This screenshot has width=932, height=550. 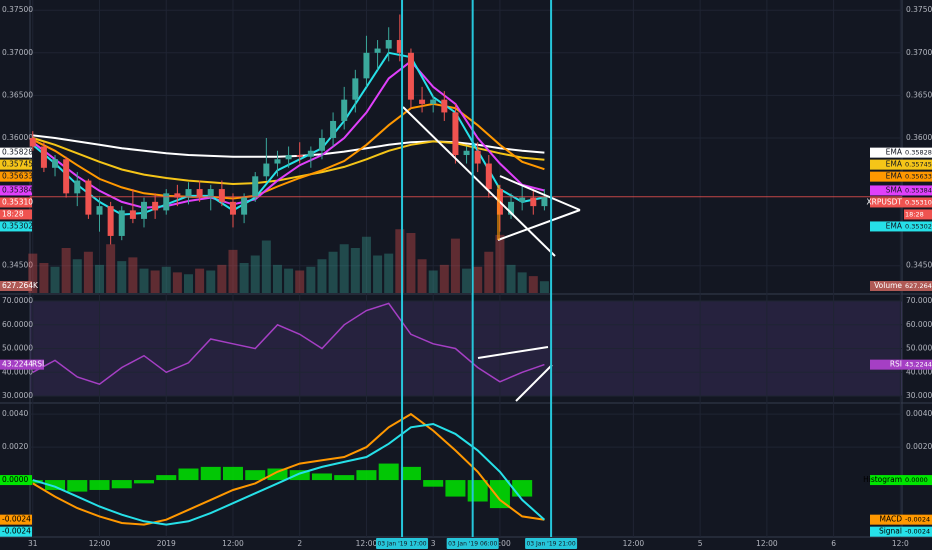 I want to click on axis-tag-right-name: EMA, so click(x=894, y=225).